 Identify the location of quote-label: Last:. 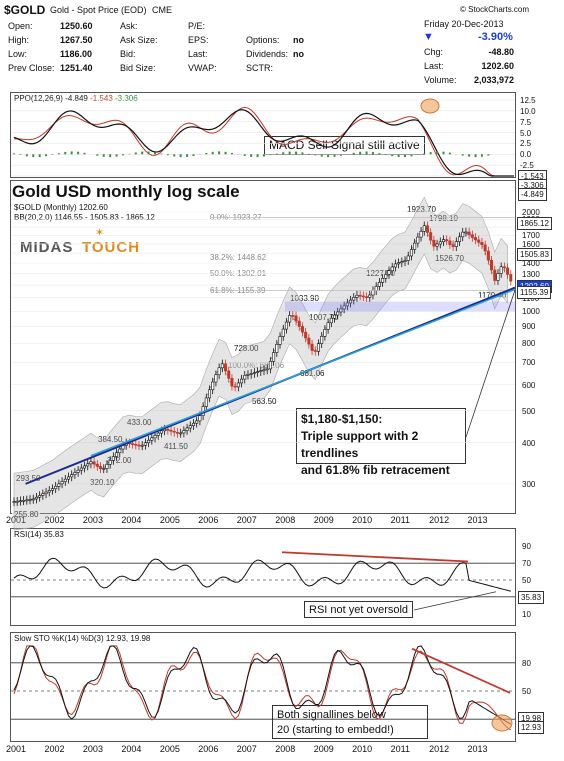
(198, 54).